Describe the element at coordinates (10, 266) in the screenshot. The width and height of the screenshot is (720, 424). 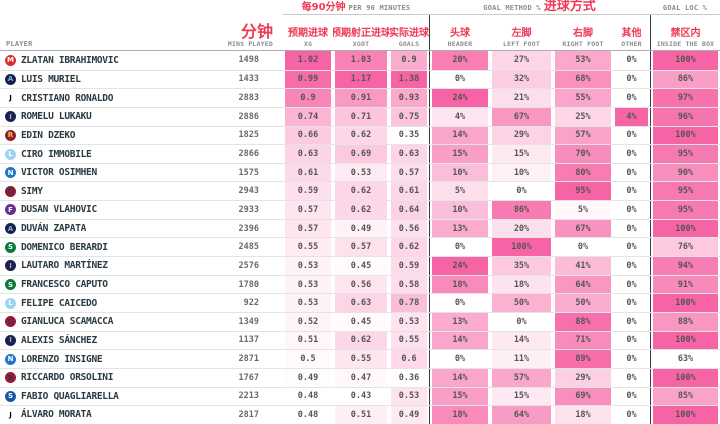
I see `club-crest-icon-inter: I` at that location.